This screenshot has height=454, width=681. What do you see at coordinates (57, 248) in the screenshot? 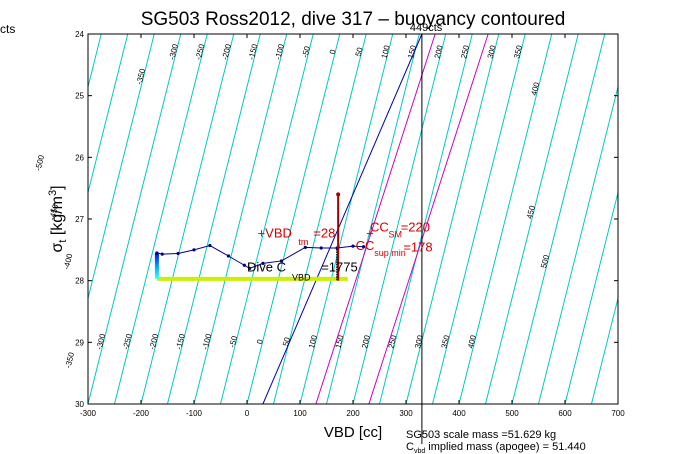
I see `y-label-sigma: σ` at bounding box center [57, 248].